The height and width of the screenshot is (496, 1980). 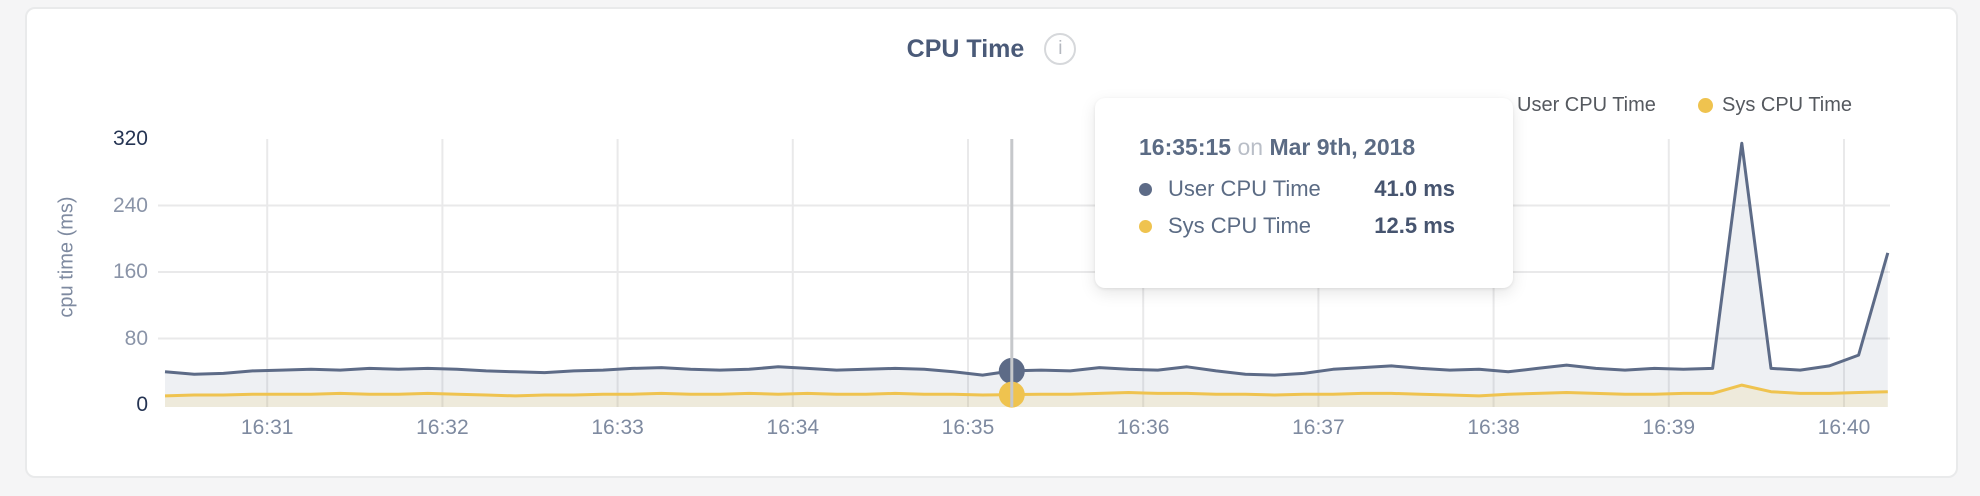 What do you see at coordinates (1705, 105) in the screenshot?
I see `legend-dot` at bounding box center [1705, 105].